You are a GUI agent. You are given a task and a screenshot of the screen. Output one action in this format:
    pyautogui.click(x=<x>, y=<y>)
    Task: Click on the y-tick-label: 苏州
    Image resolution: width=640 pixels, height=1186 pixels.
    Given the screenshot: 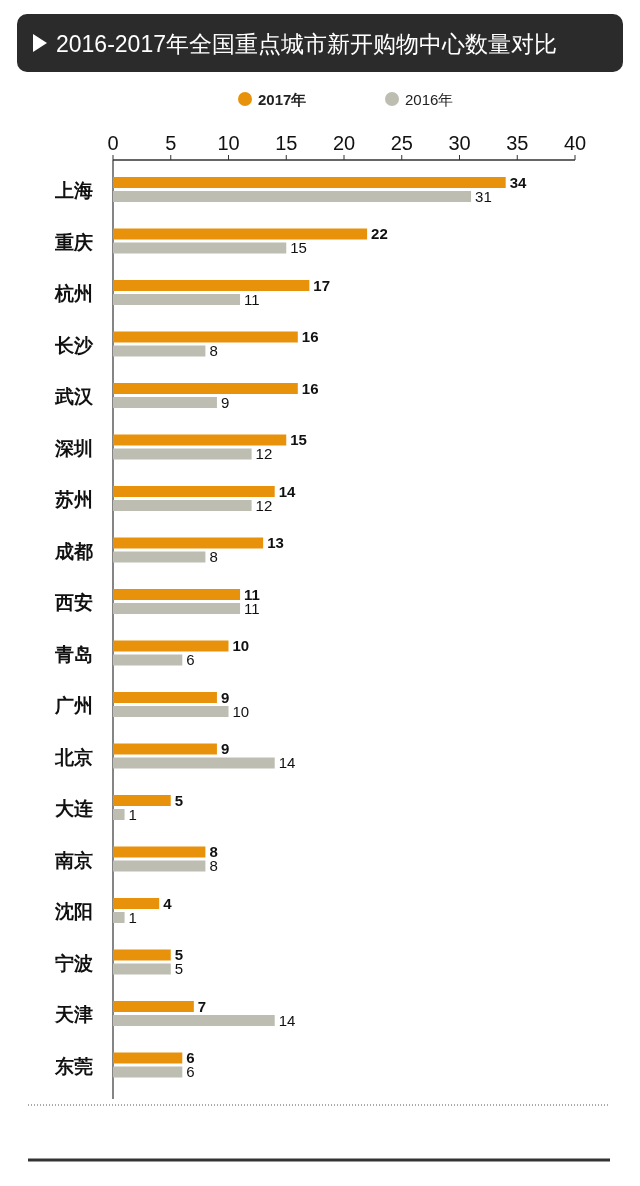 What is the action you would take?
    pyautogui.click(x=73, y=499)
    